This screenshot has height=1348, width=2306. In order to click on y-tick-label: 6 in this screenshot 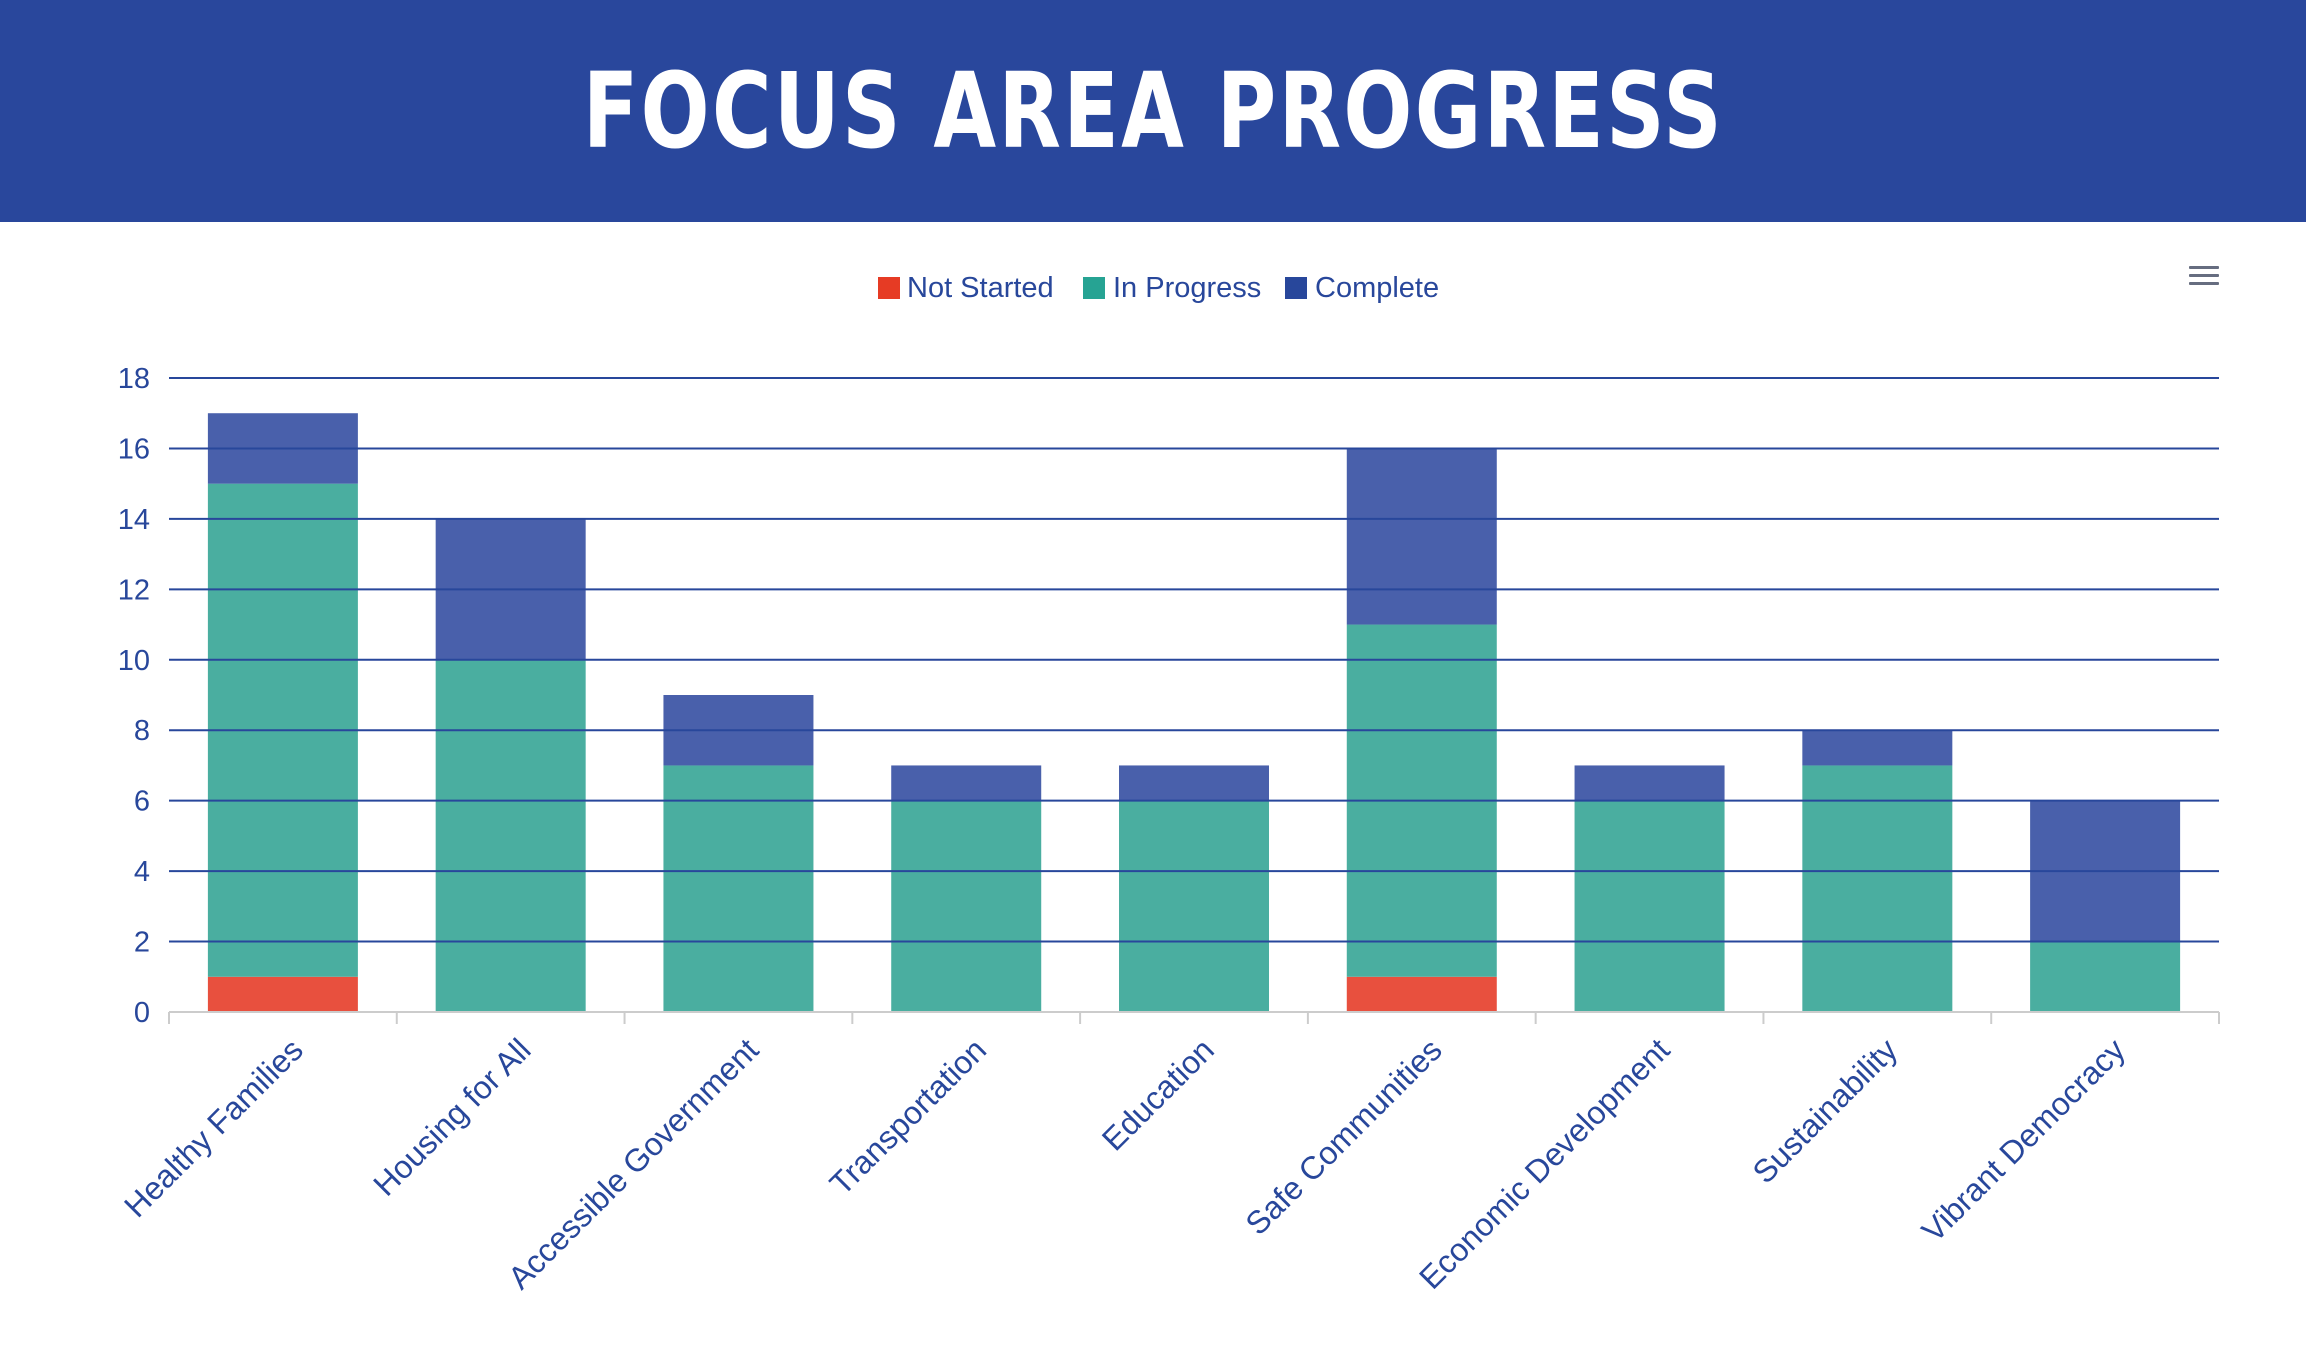, I will do `click(142, 802)`.